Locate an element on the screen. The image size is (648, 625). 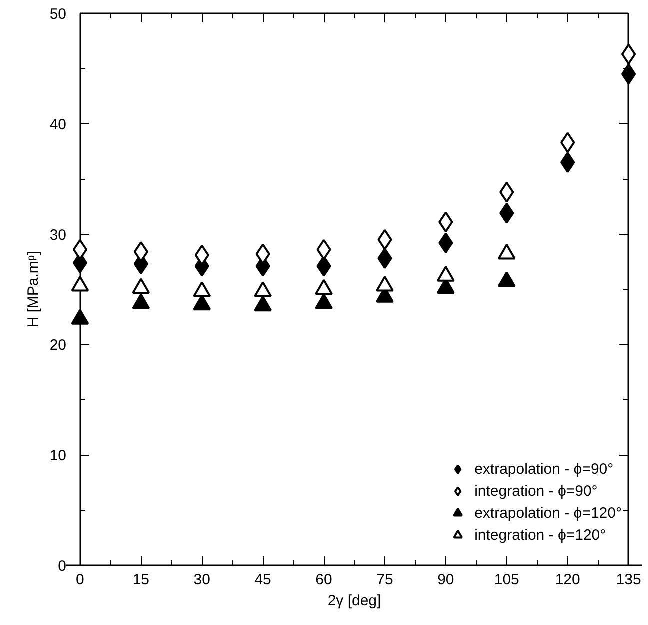
y-axis-title: H [MPa.mᵖ] is located at coordinates (33, 289).